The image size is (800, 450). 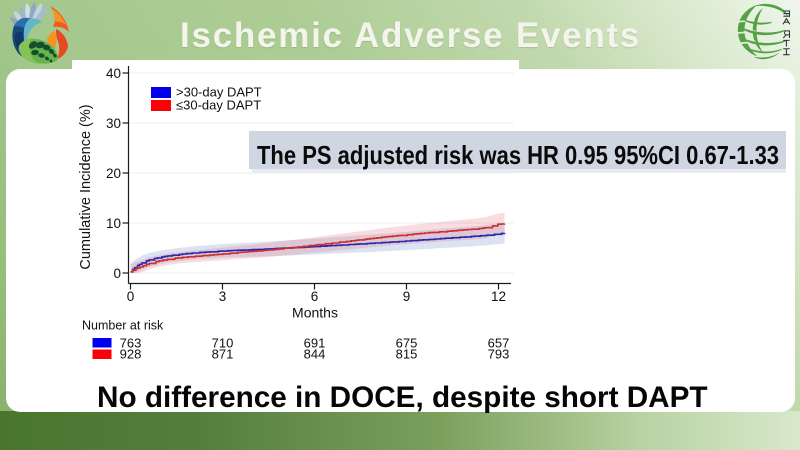 What do you see at coordinates (131, 354) in the screenshot?
I see `svg-text: 928` at bounding box center [131, 354].